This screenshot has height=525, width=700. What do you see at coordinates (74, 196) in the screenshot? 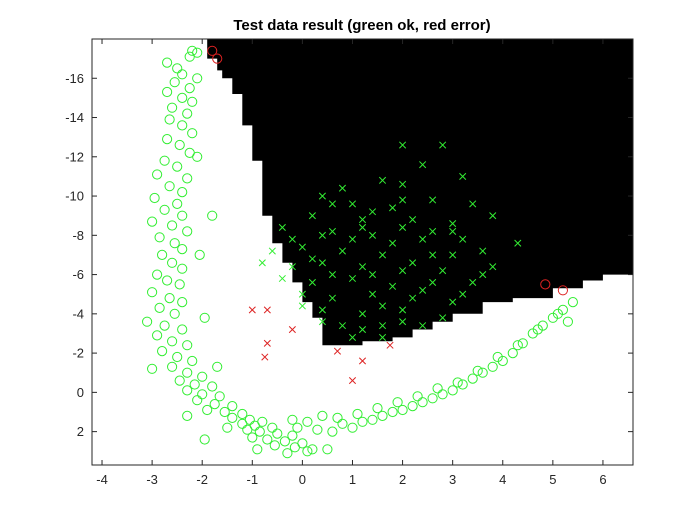
I see `y-tick-label-3: -10` at bounding box center [74, 196].